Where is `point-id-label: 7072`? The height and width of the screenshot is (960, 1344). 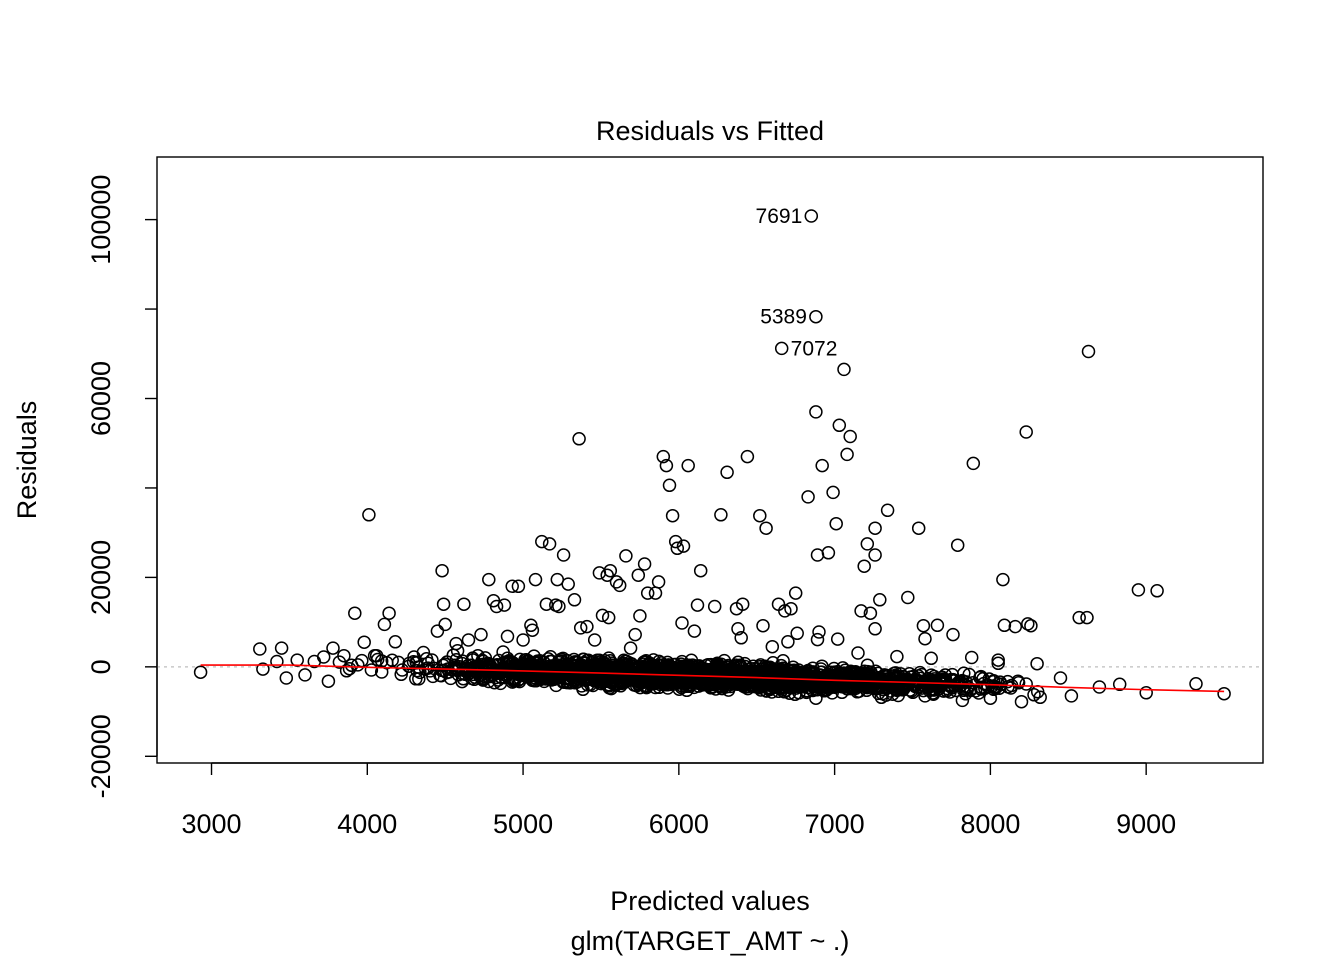
point-id-label: 7072 is located at coordinates (814, 348).